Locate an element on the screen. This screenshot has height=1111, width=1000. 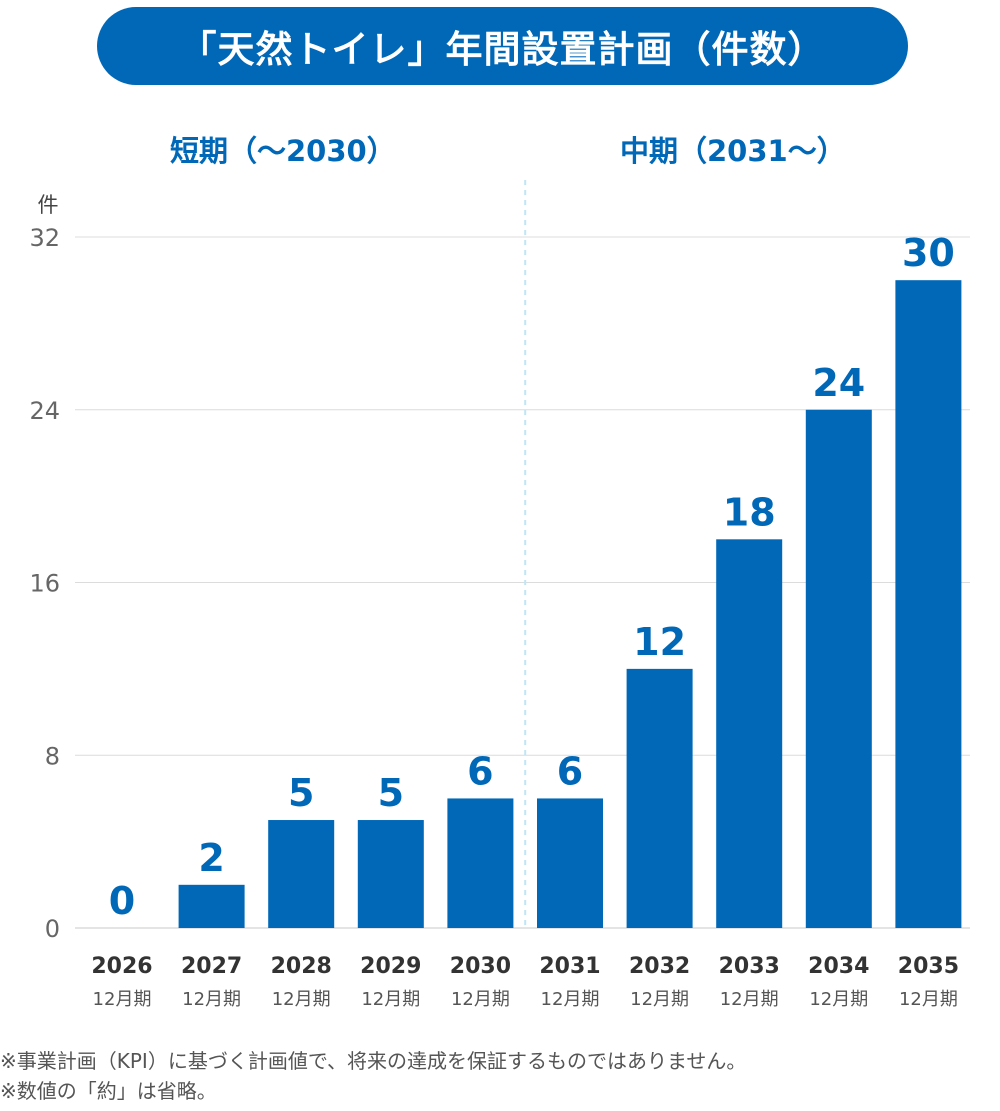
x-tick-label-2031: 2031 is located at coordinates (569, 966).